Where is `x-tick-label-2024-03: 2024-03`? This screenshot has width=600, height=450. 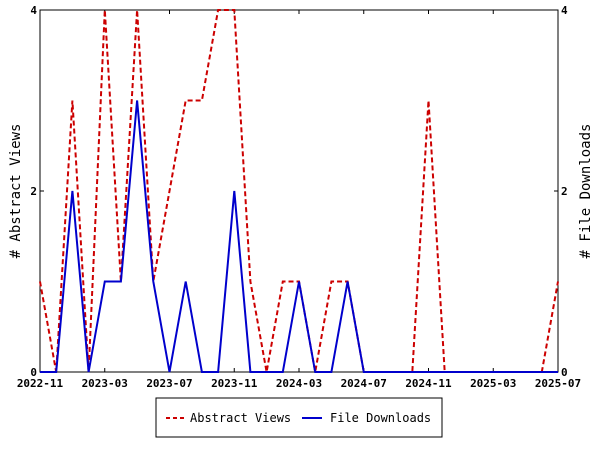 x-tick-label-2024-03: 2024-03 is located at coordinates (299, 383).